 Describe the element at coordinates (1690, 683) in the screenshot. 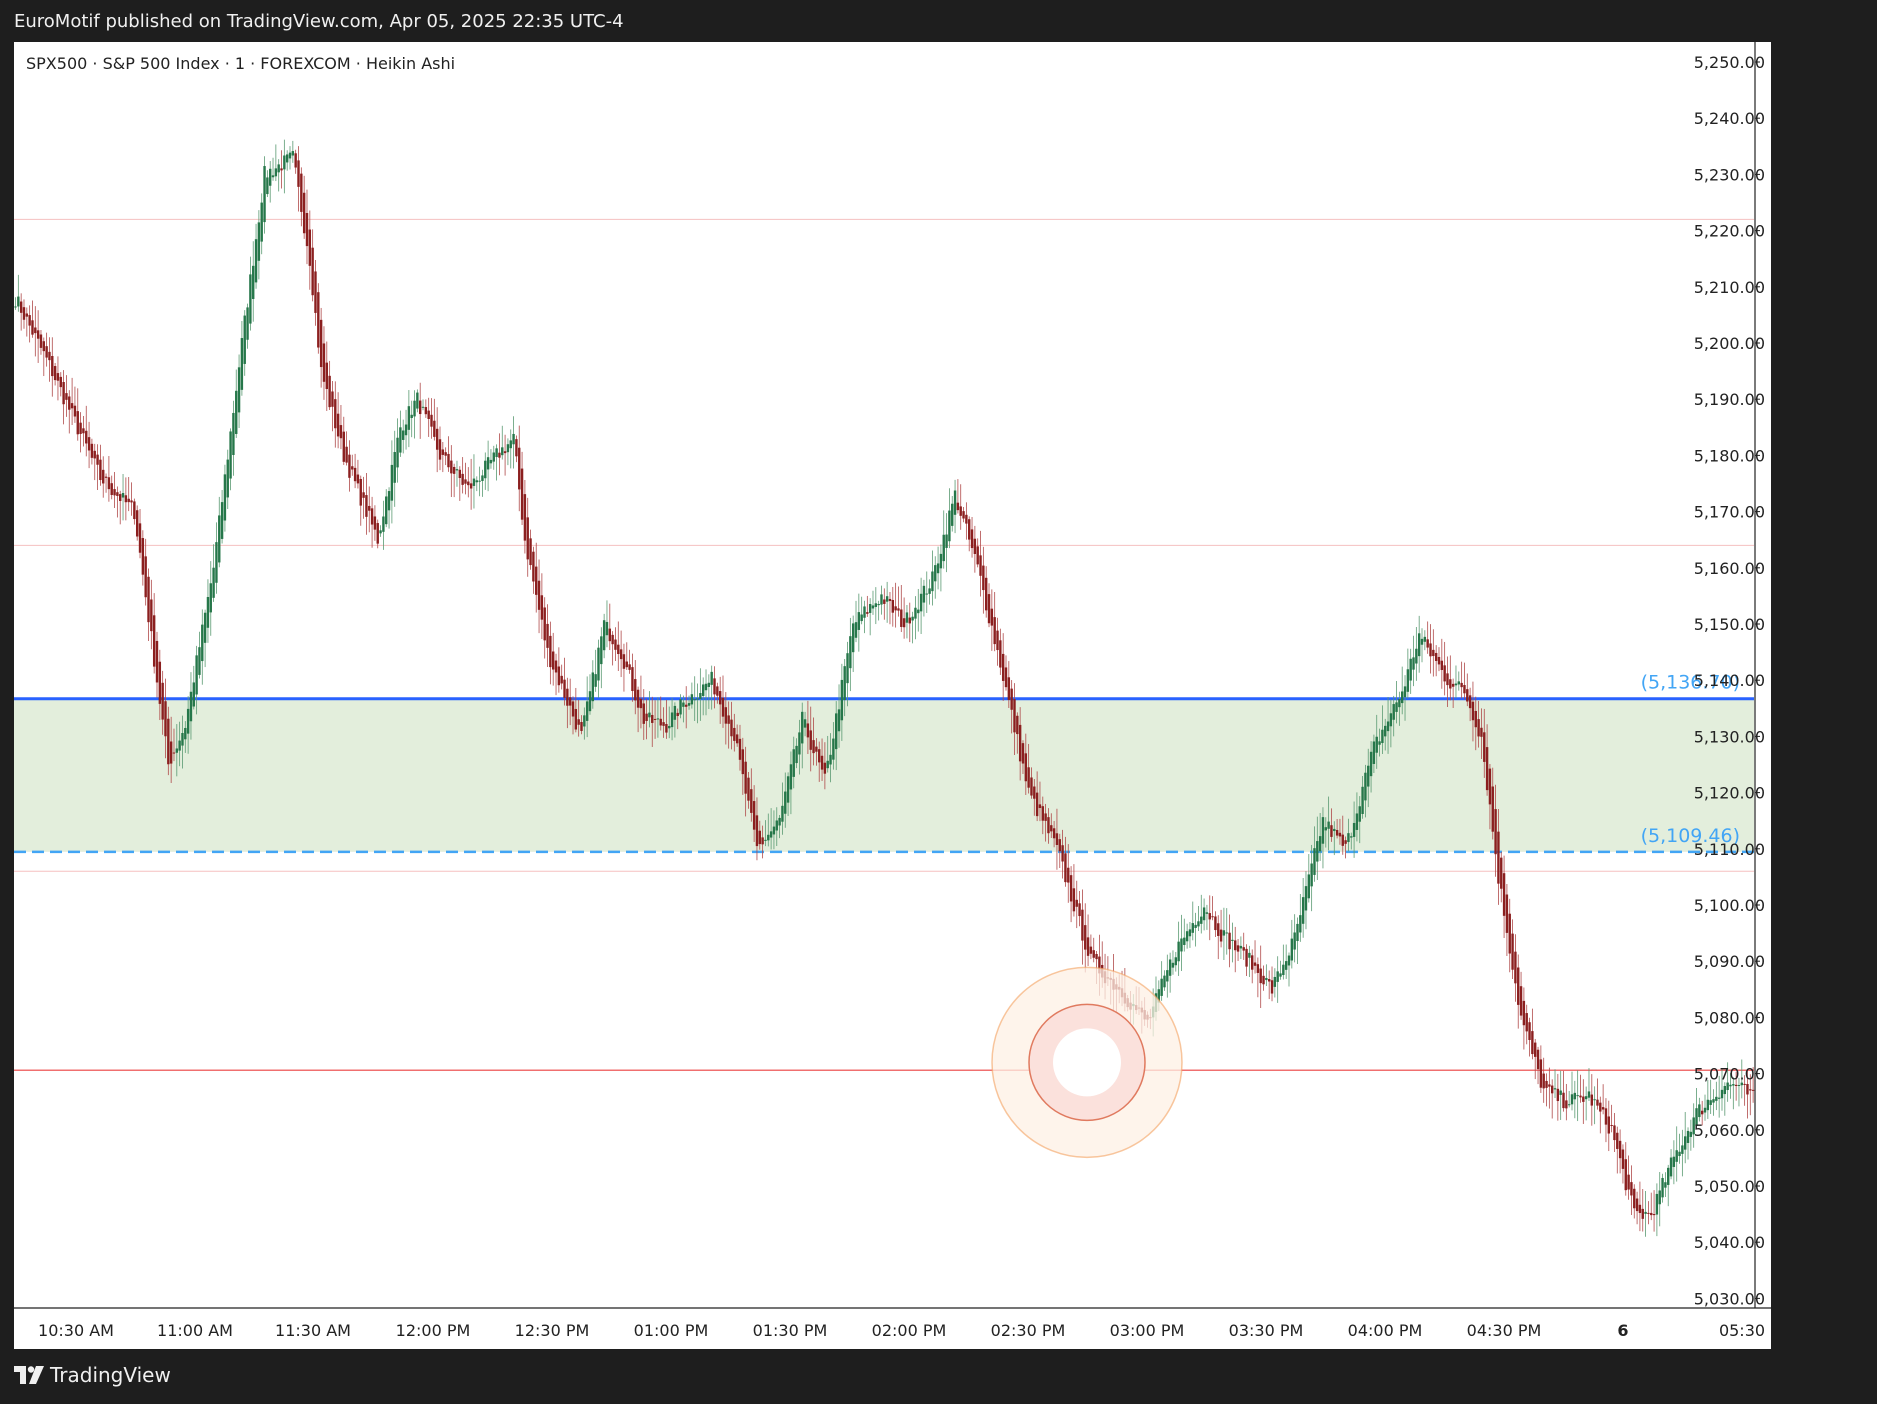

I see `level-label-0: (5,136.70)` at that location.